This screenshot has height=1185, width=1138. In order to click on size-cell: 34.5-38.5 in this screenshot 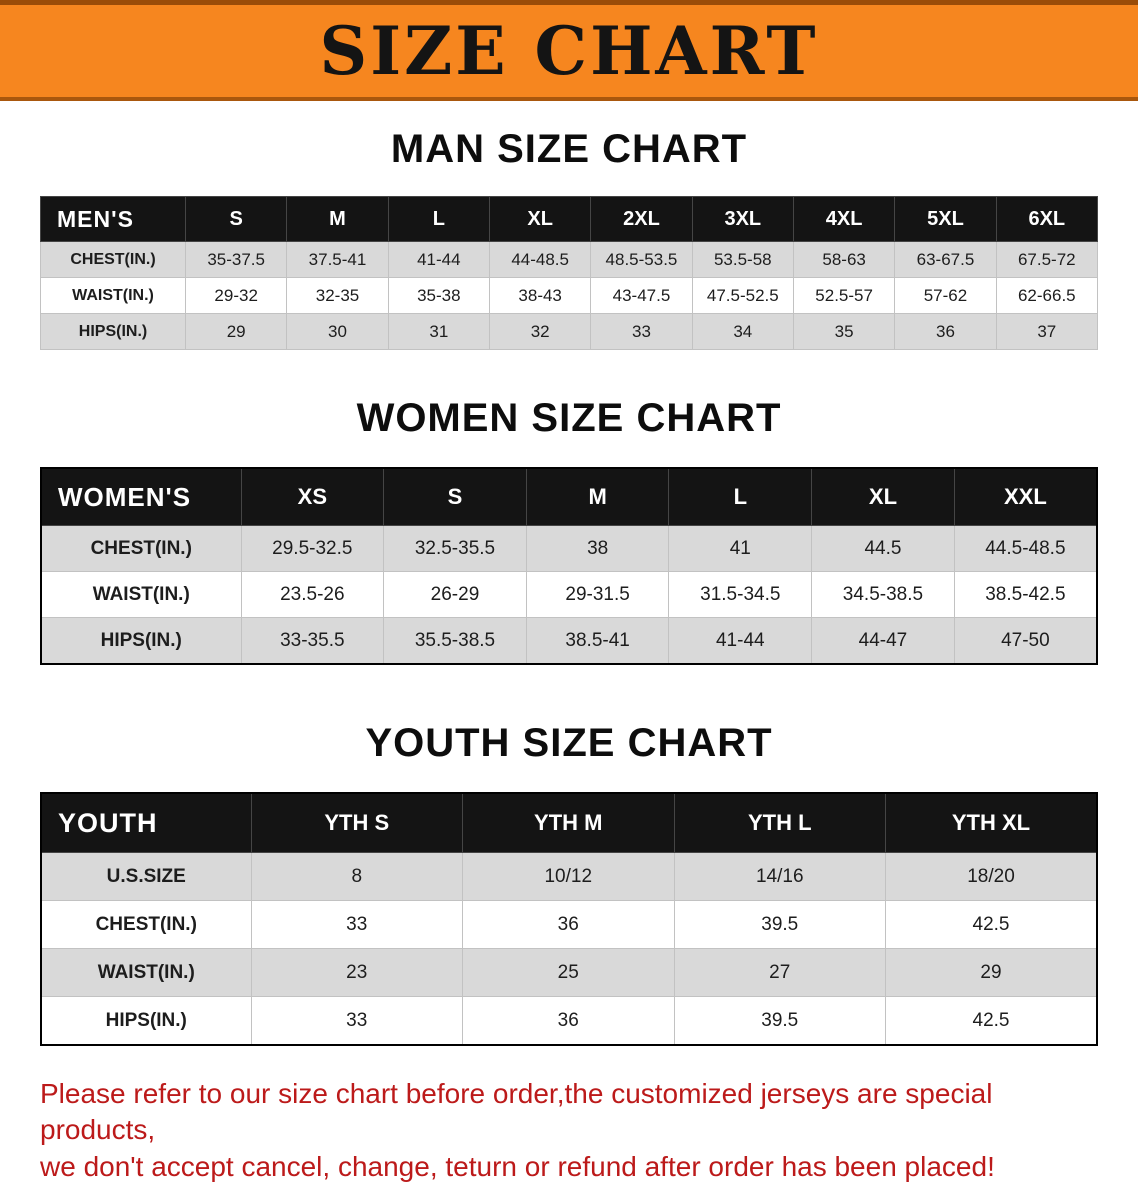, I will do `click(883, 594)`.